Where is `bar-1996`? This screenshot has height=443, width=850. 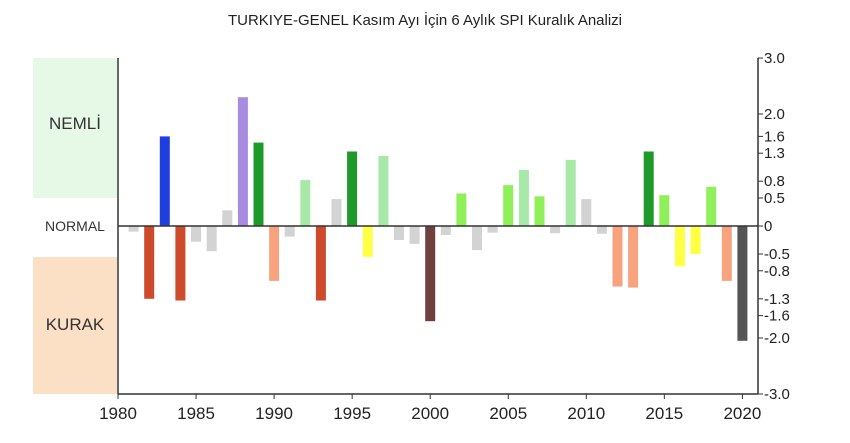 bar-1996 is located at coordinates (367, 241).